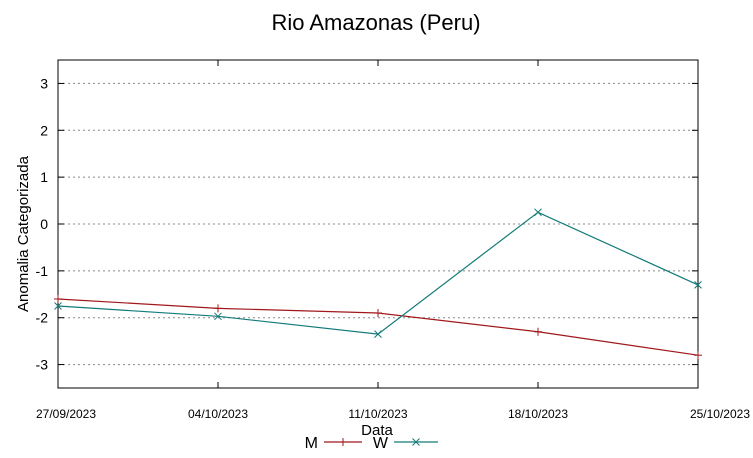  I want to click on y-tick-label: -3, so click(42, 365).